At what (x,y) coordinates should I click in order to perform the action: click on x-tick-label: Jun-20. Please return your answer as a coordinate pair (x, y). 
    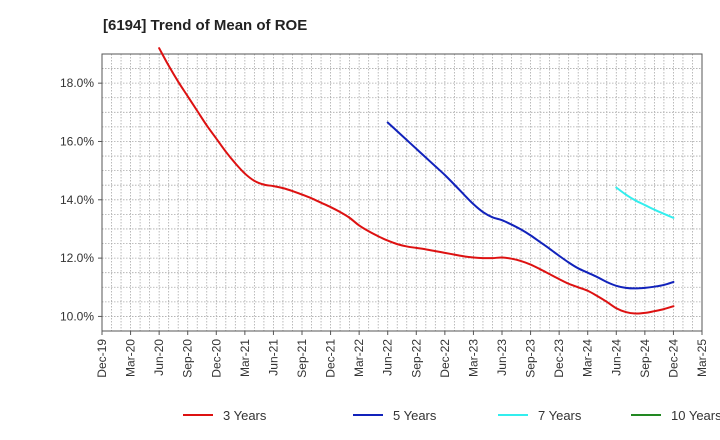
    Looking at the image, I should click on (159, 357).